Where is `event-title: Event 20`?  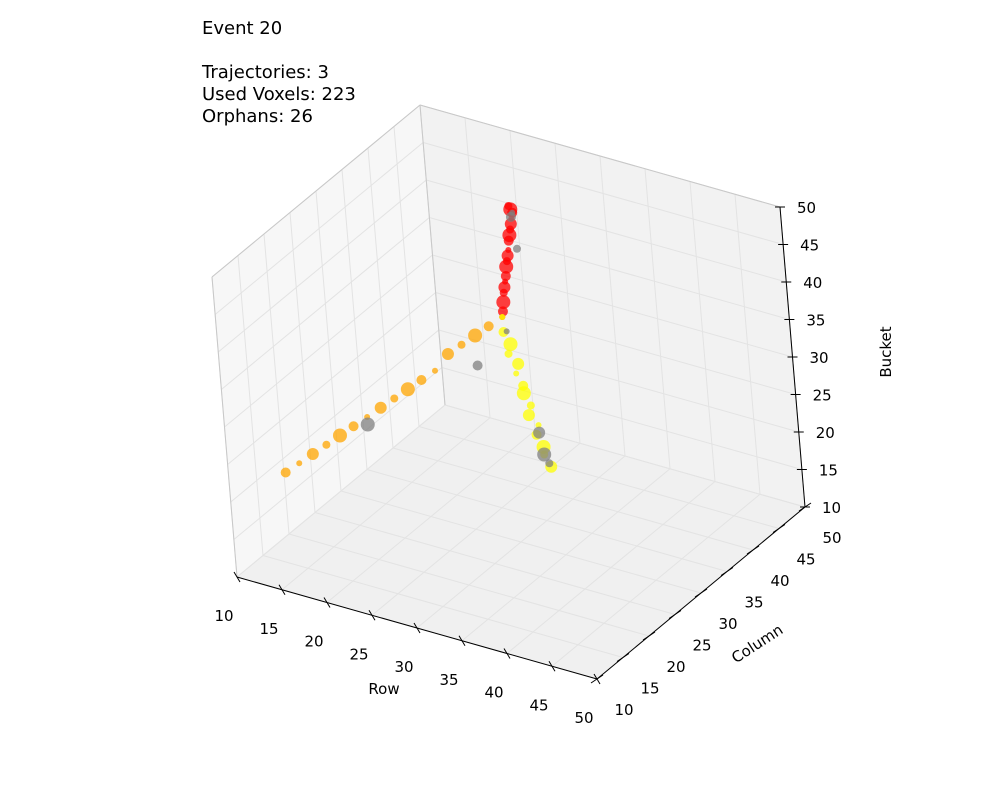 event-title: Event 20 is located at coordinates (242, 28).